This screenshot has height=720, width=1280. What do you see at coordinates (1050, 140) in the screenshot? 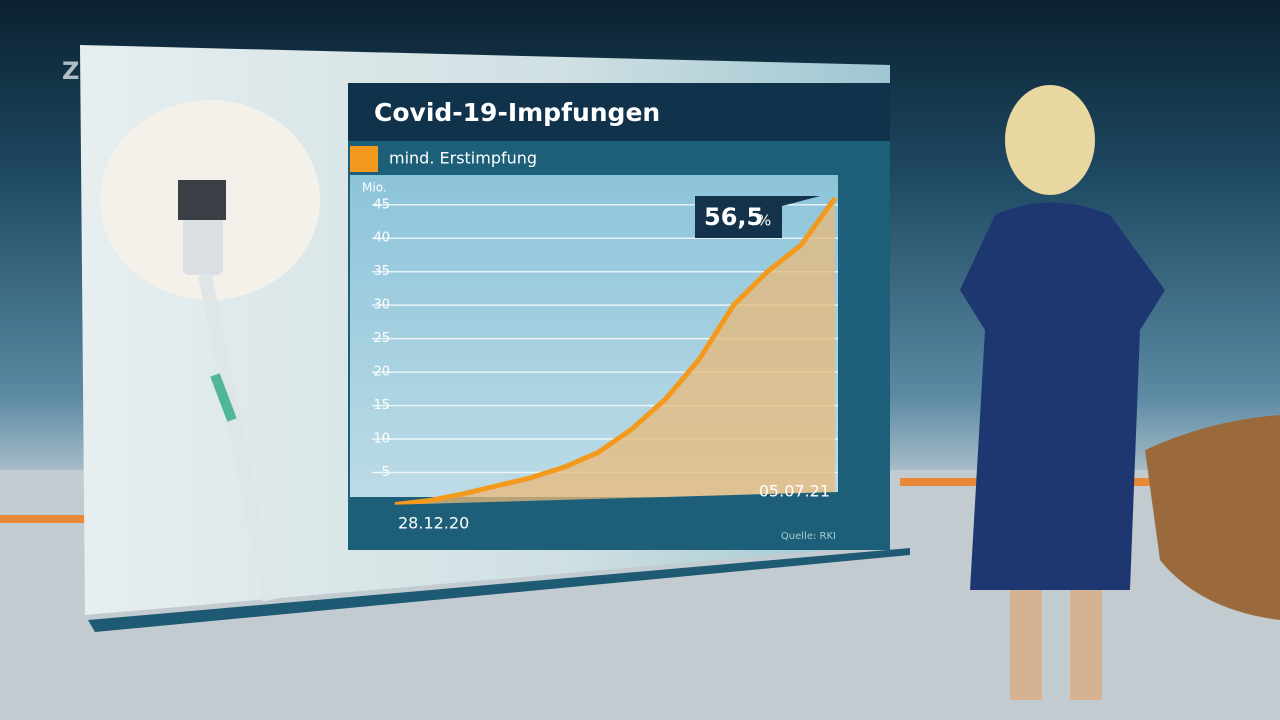
I see `presenter-head` at bounding box center [1050, 140].